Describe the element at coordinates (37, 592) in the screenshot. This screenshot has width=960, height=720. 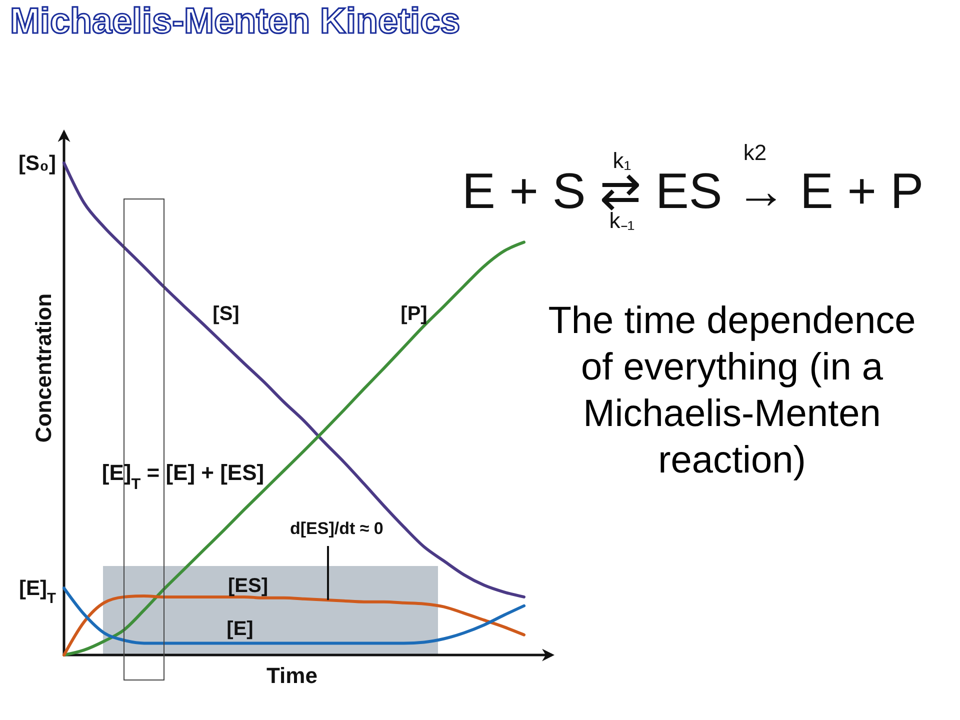
I see `text: [E]$_{T}$` at that location.